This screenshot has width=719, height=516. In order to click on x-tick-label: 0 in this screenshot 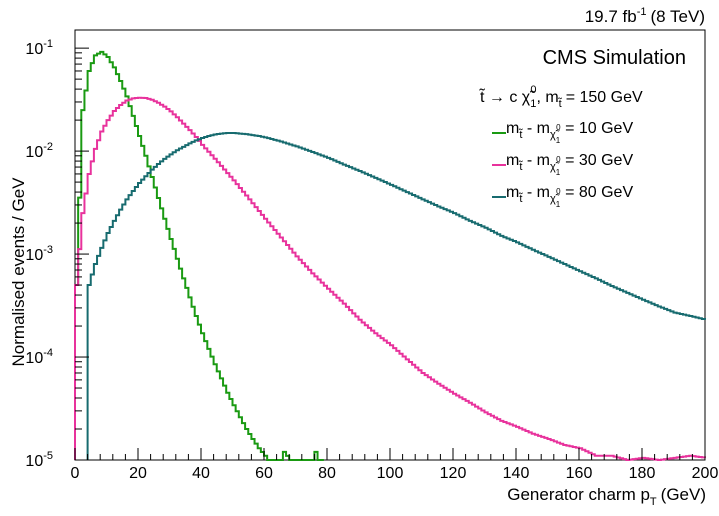, I will do `click(75, 473)`.